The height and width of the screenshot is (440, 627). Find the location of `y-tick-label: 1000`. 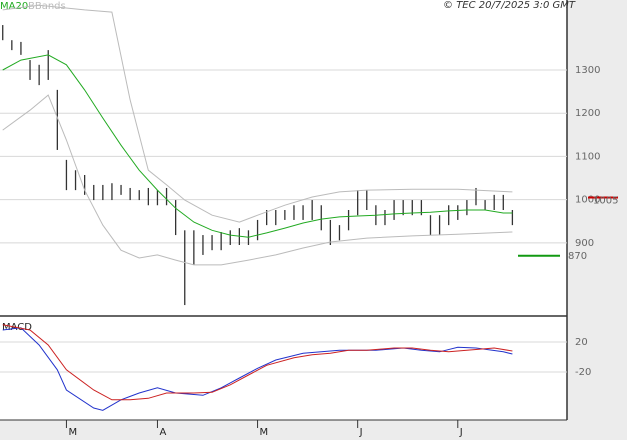

y-tick-label: 1000 is located at coordinates (587, 200).